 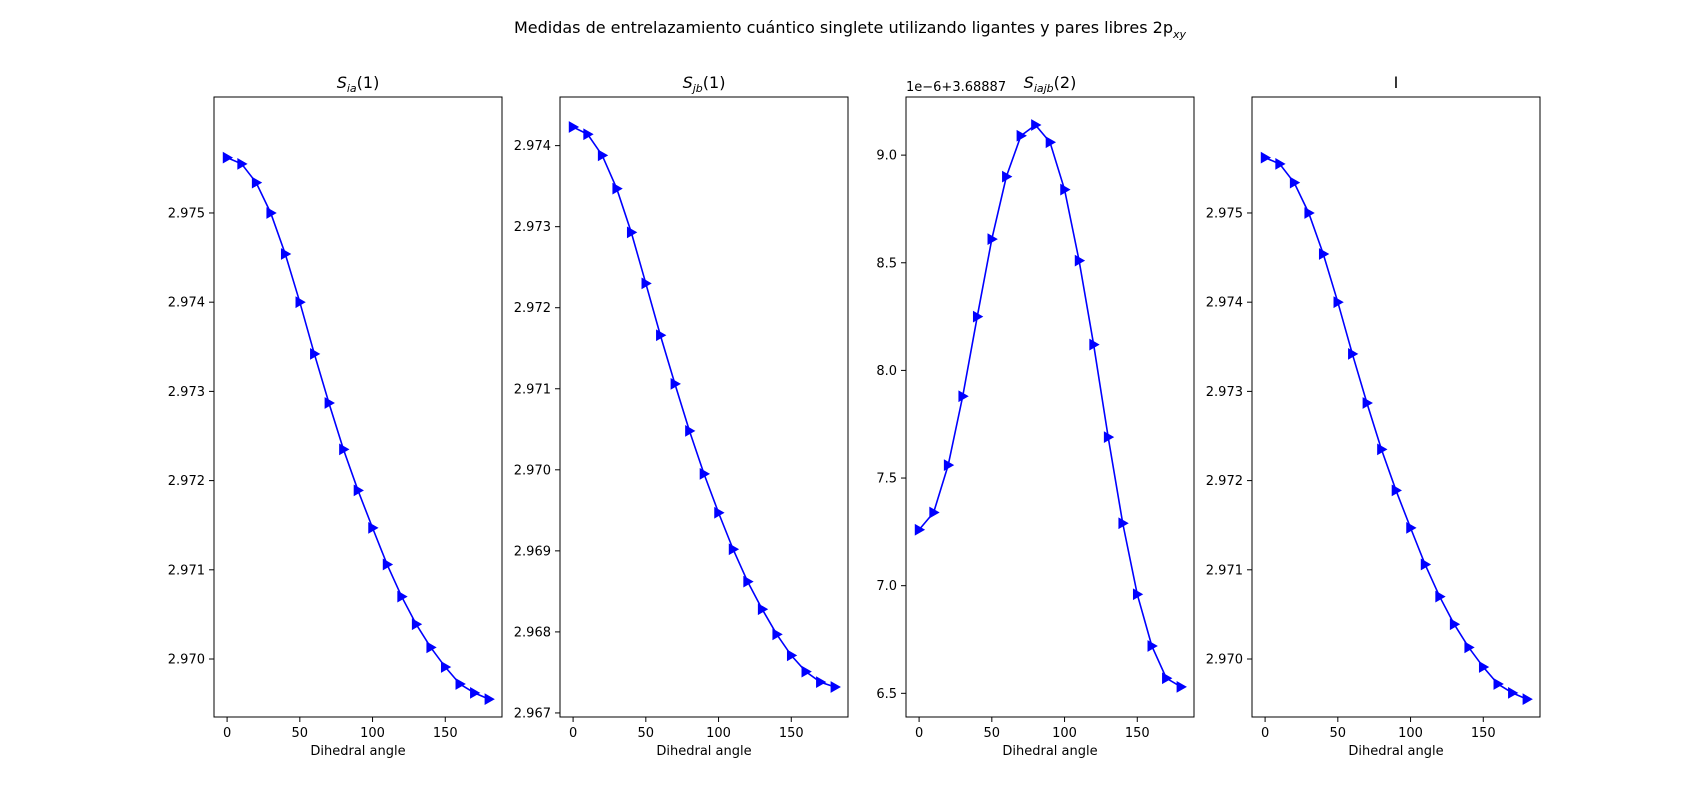 I want to click on y-tick-label: 9.0, so click(x=886, y=156).